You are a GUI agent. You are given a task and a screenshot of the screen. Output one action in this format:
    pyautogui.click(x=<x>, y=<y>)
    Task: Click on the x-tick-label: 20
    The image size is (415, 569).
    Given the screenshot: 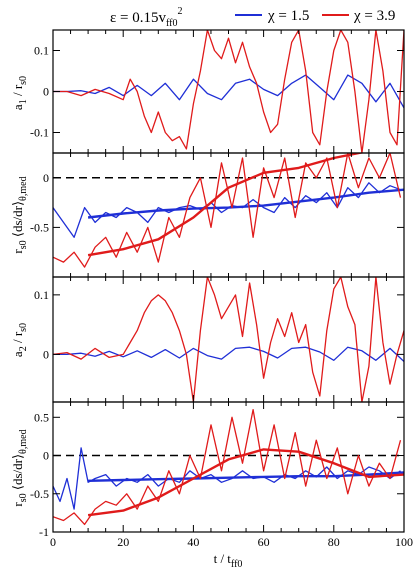 What is the action you would take?
    pyautogui.click(x=123, y=542)
    